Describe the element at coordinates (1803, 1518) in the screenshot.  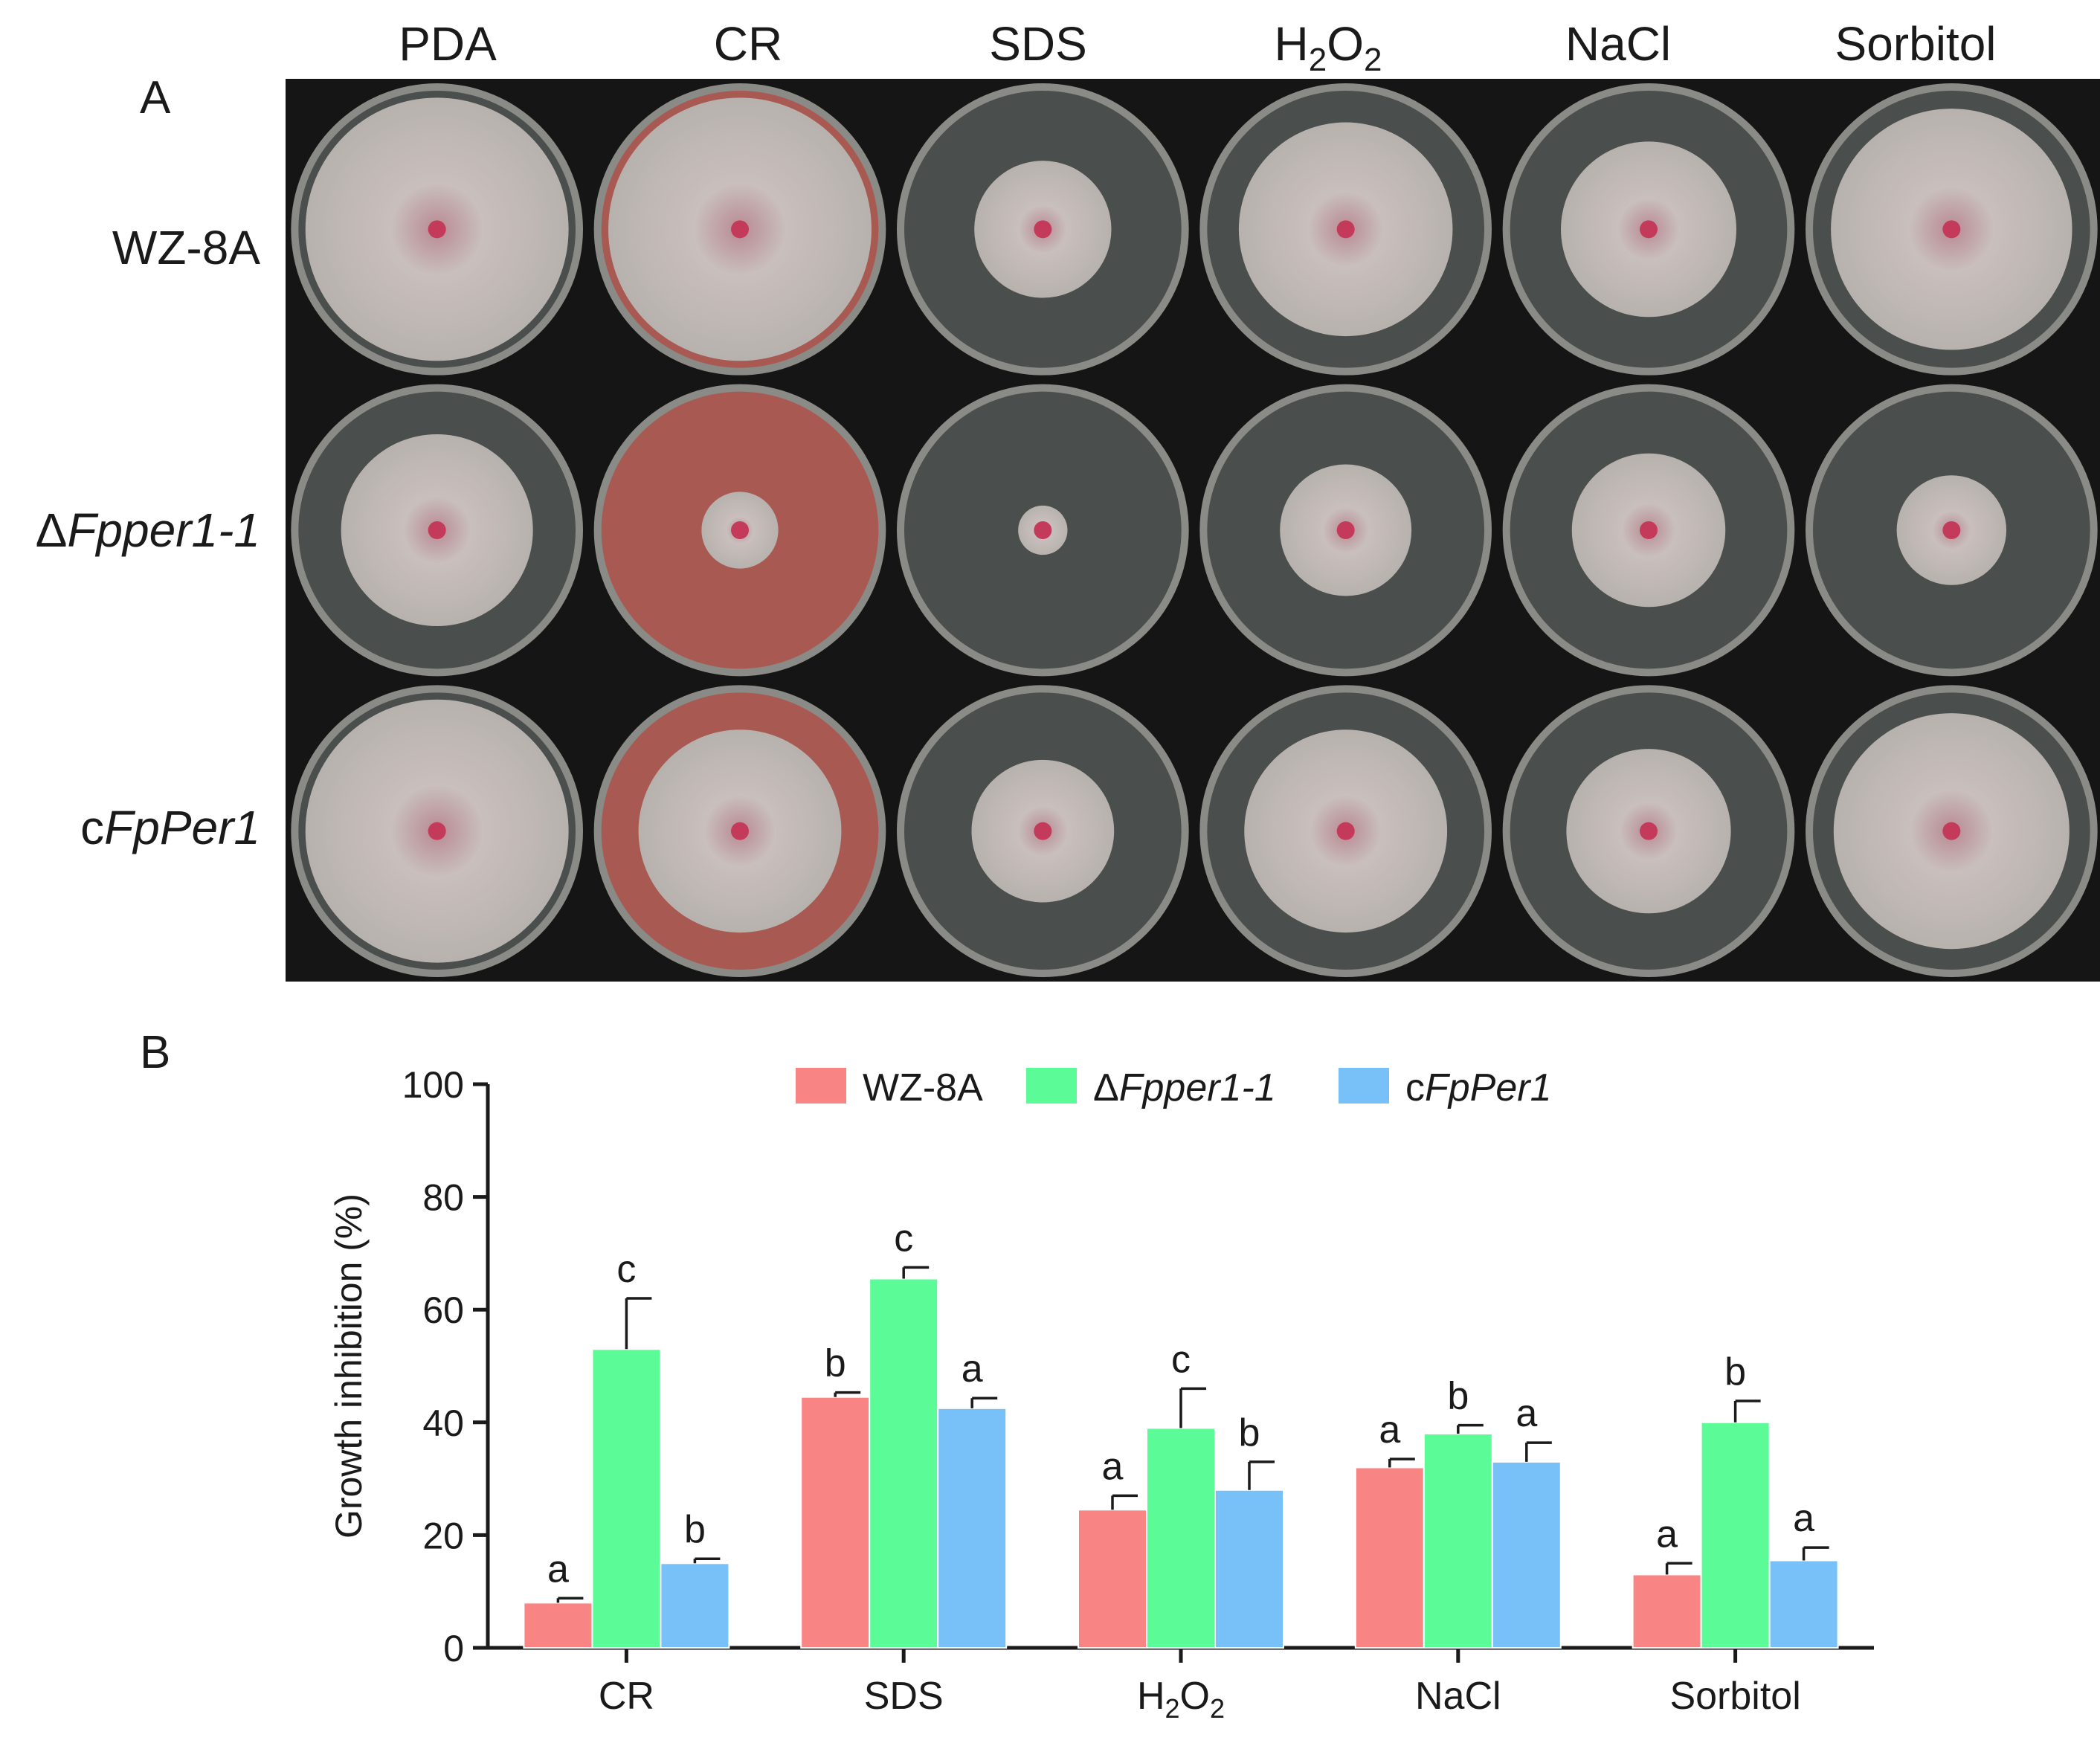
I see `significance-letter-4-2: a` at that location.